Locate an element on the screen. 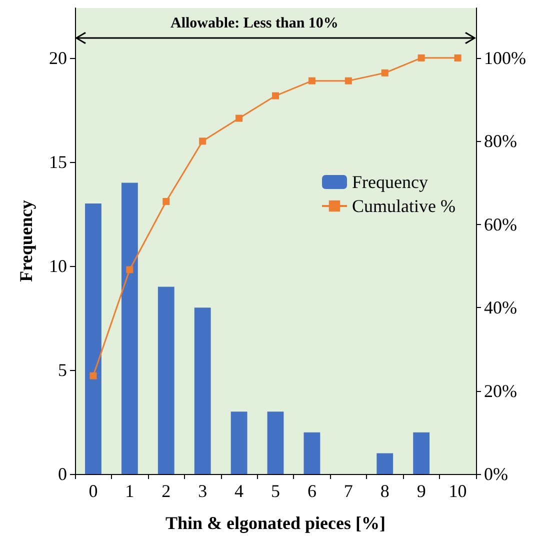  y2-tick-label: 20% is located at coordinates (500, 390).